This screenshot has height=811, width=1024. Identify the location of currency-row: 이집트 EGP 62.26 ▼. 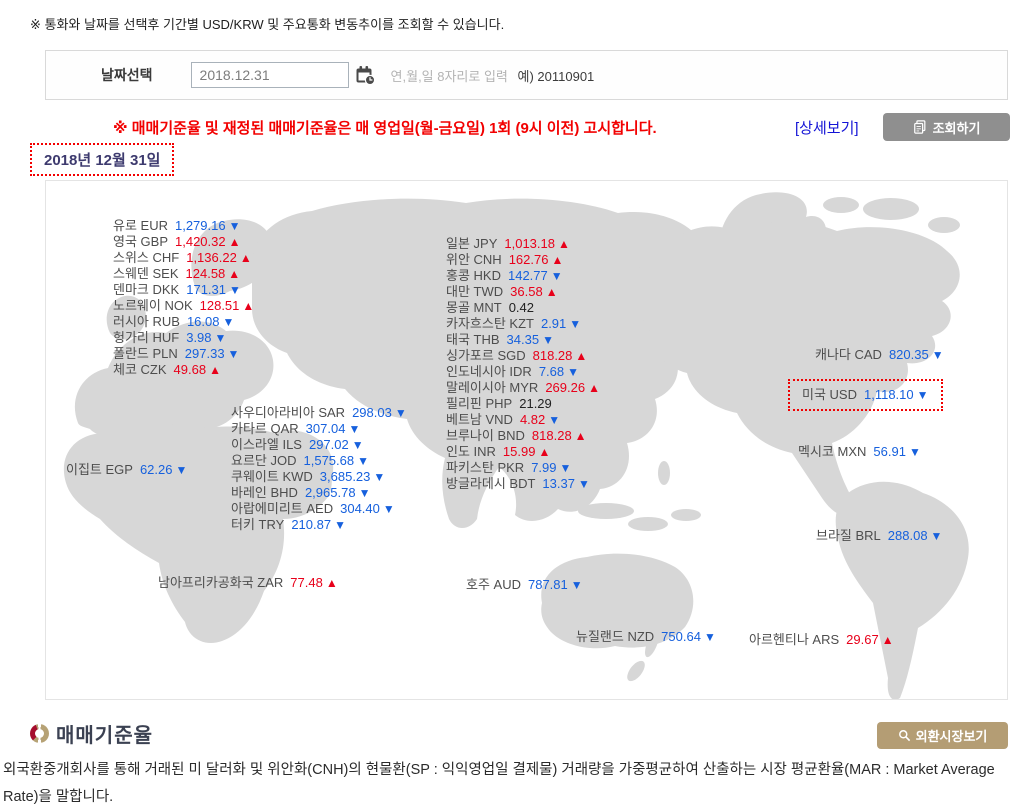
(126, 470).